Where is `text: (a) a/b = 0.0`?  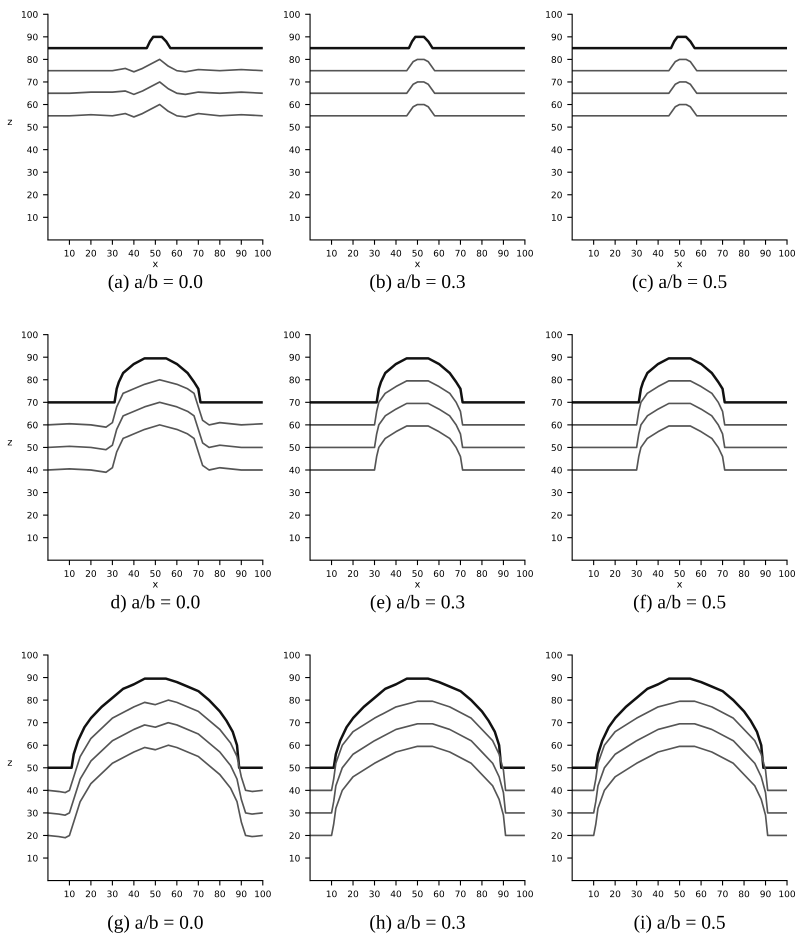 text: (a) a/b = 0.0 is located at coordinates (155, 283).